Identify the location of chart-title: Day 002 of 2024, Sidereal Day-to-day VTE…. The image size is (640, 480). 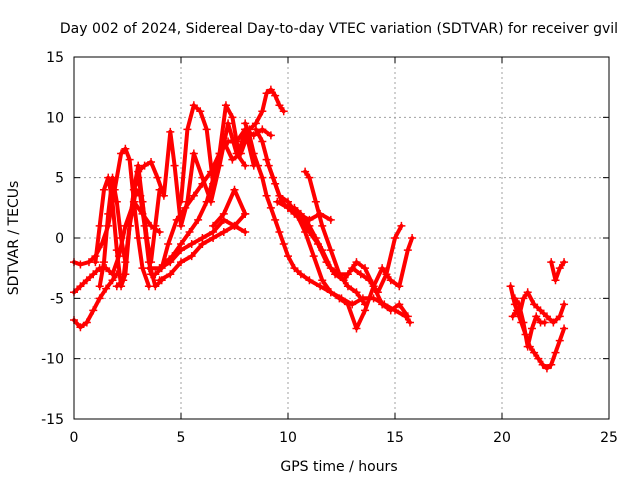
(339, 29).